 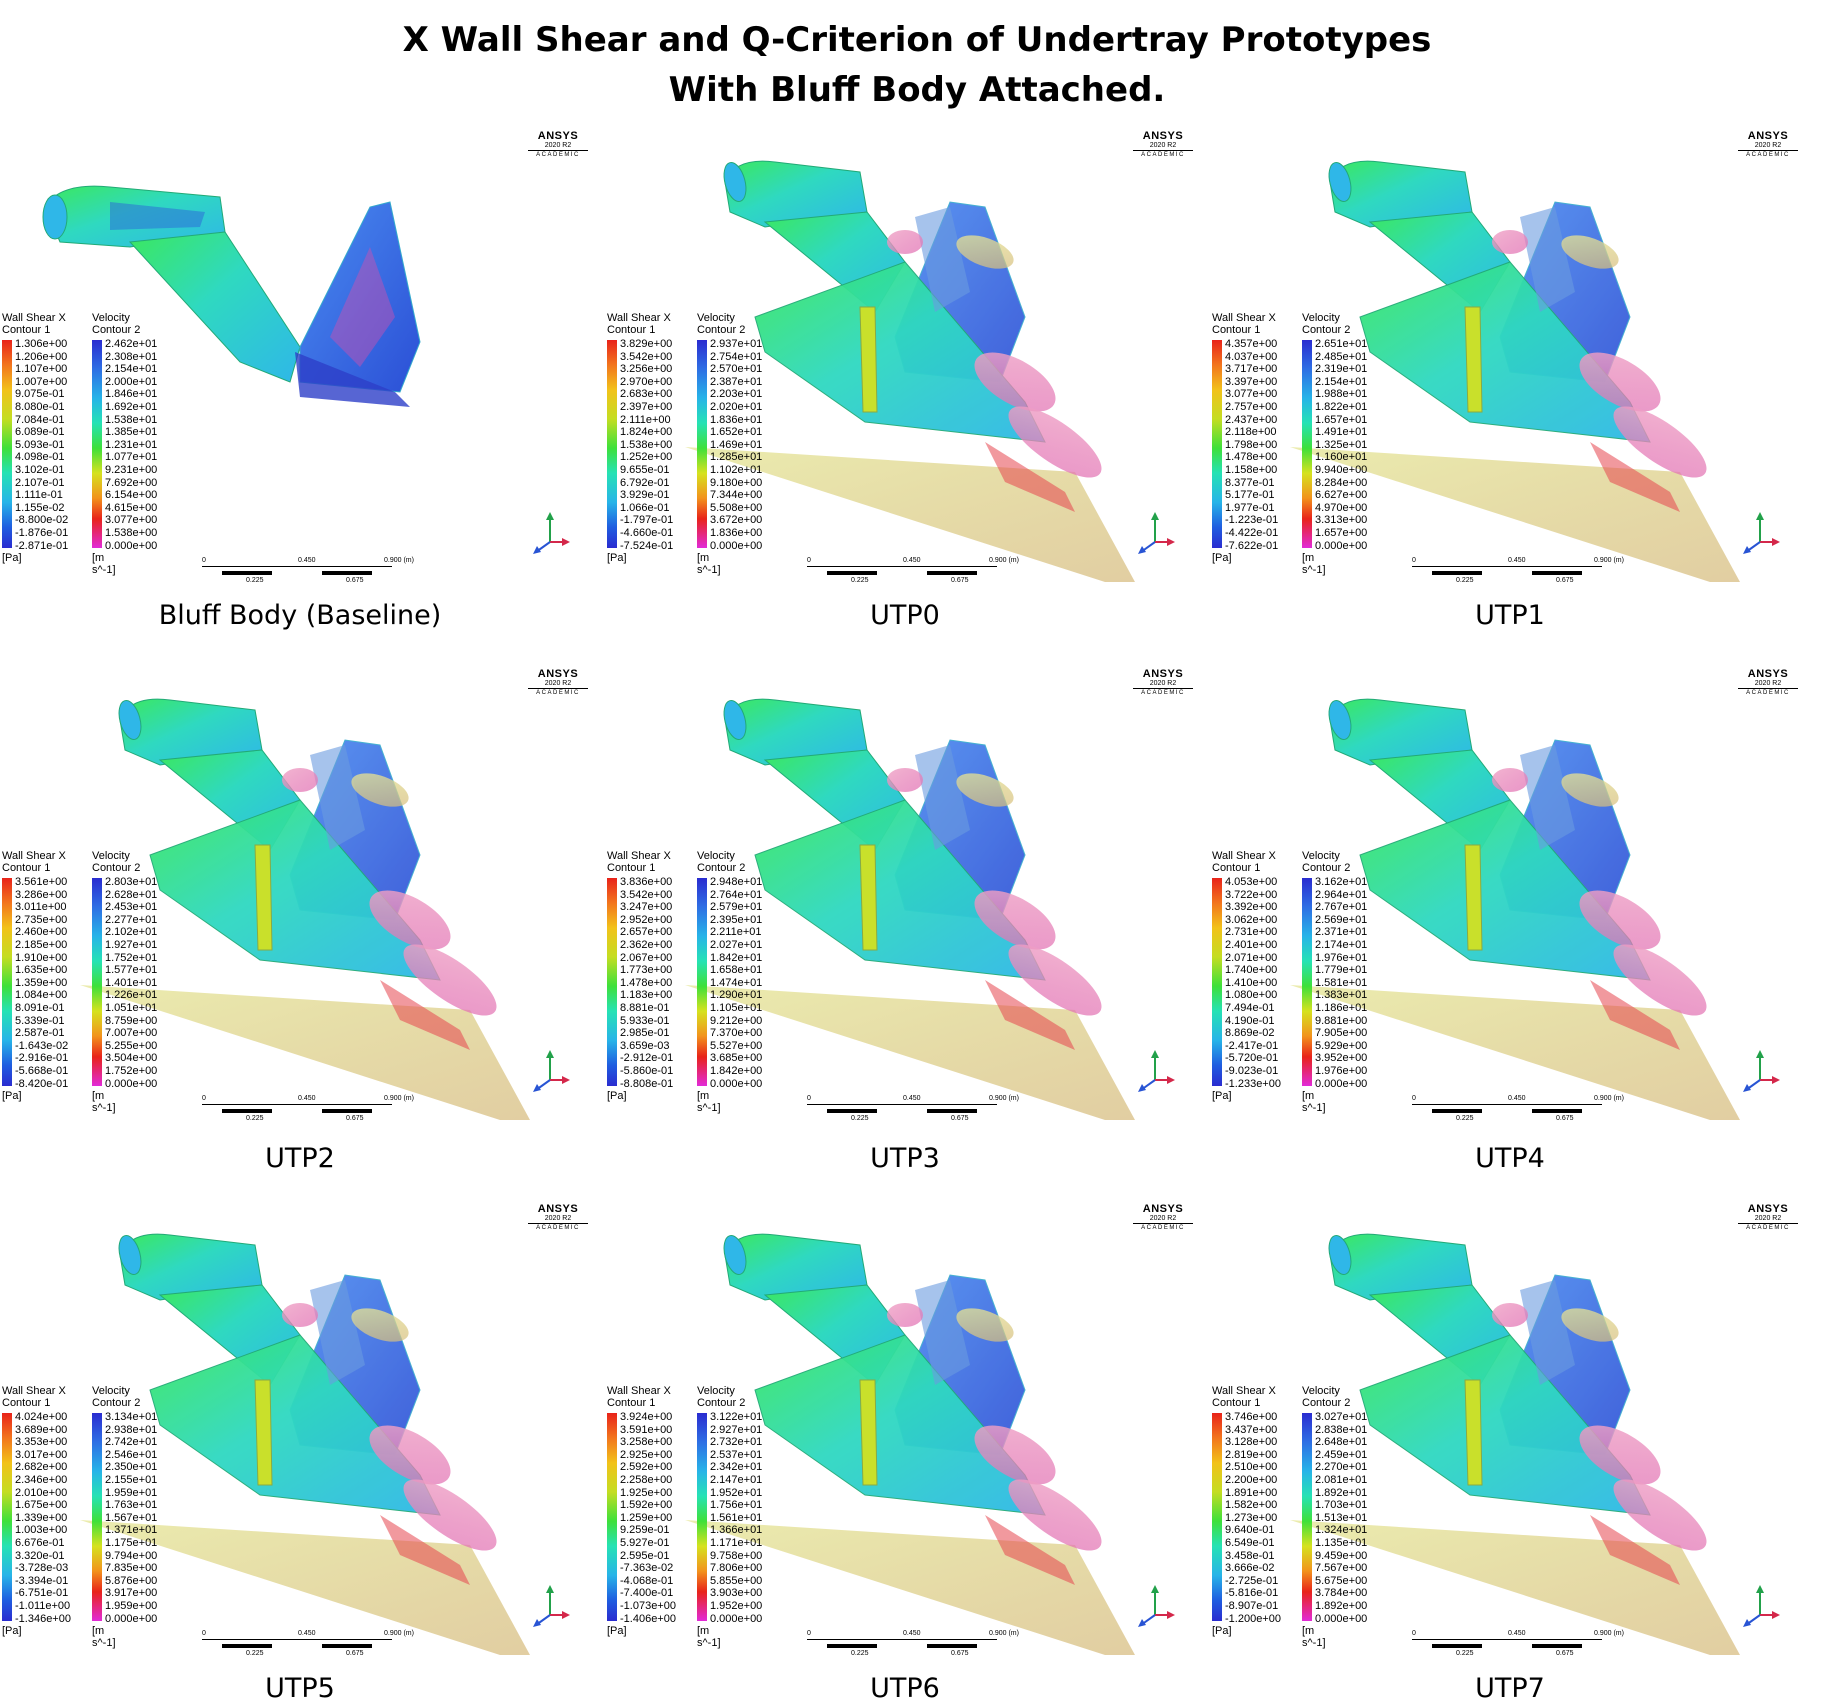 I want to click on velocity-tick-label: 2.270e+01, so click(x=1341, y=1467).